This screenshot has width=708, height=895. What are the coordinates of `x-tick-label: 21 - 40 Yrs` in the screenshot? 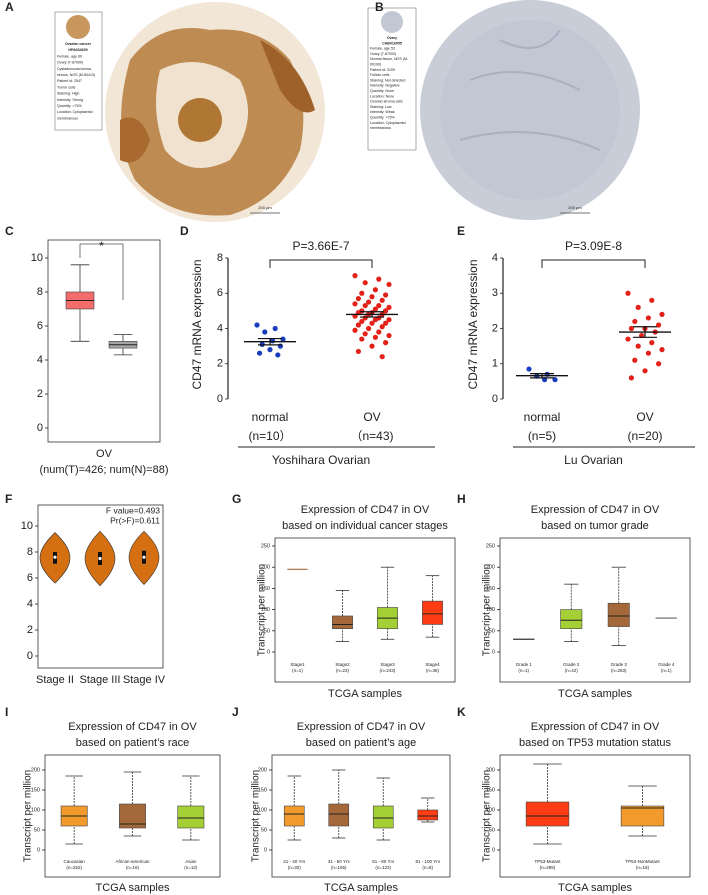 It's located at (294, 861).